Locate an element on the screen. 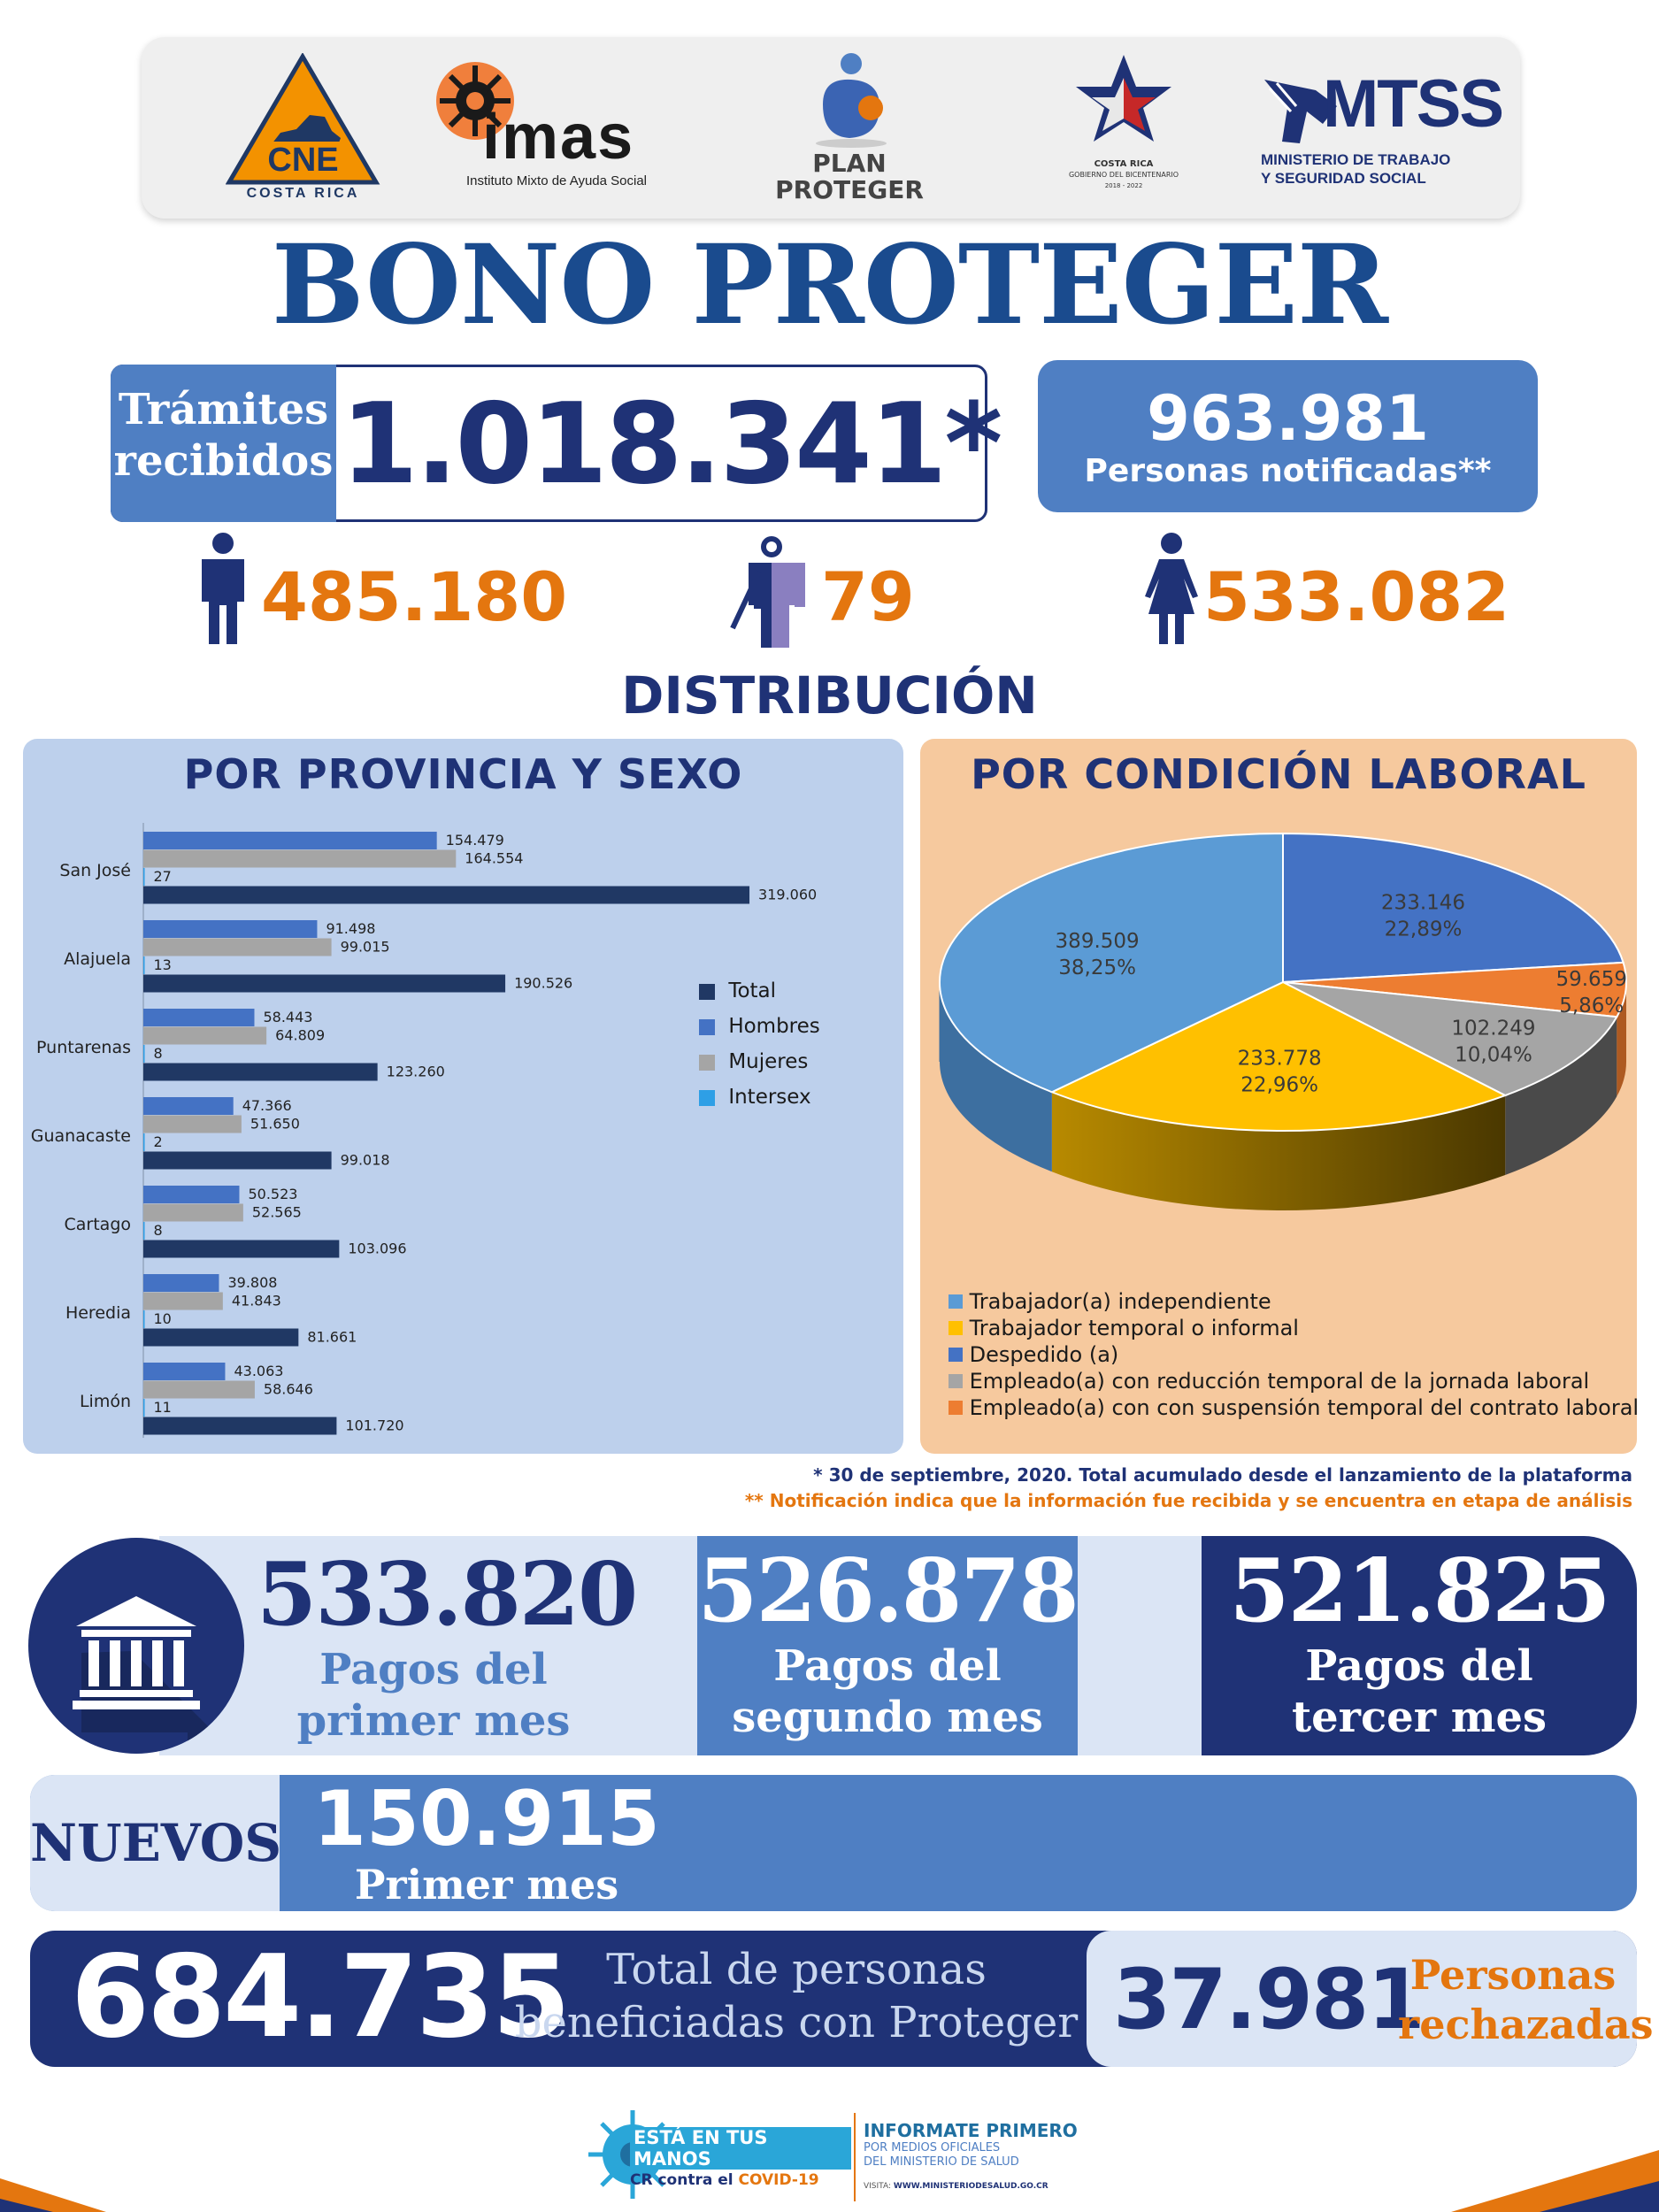  bank-icon is located at coordinates (158, 1675).